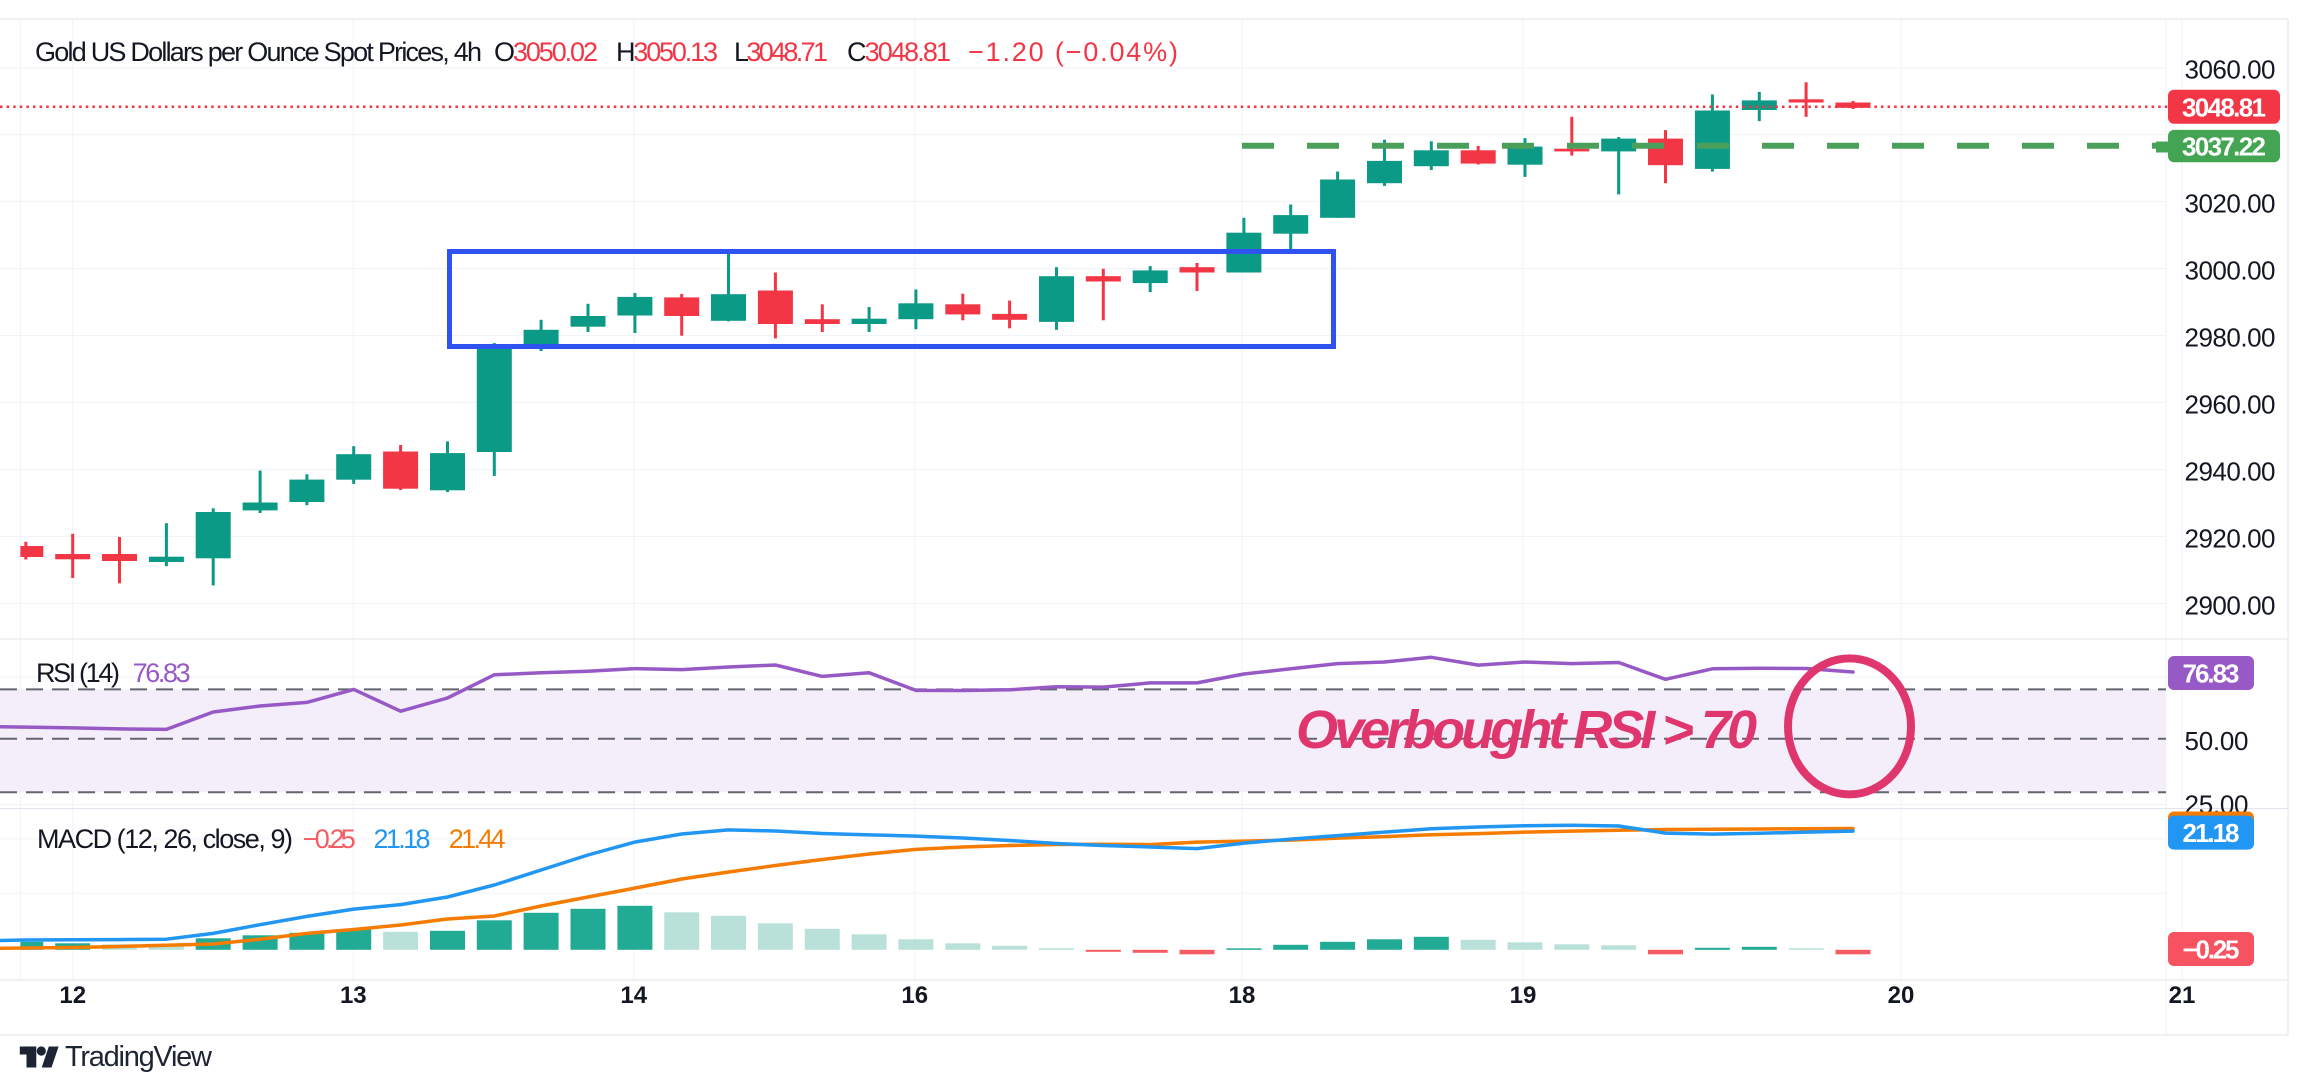 The width and height of the screenshot is (2308, 1092). Describe the element at coordinates (914, 995) in the screenshot. I see `svg-text: 16` at that location.